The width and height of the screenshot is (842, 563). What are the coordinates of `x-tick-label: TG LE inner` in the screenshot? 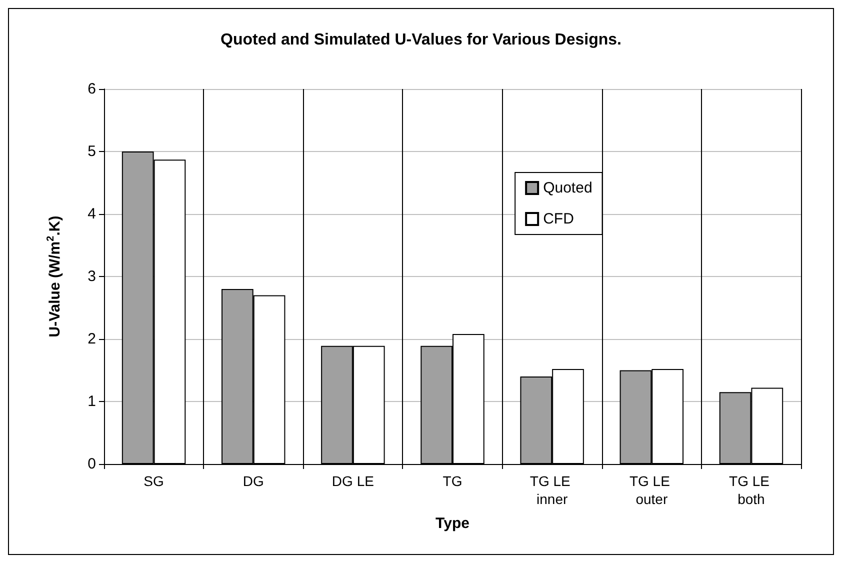 It's located at (552, 490).